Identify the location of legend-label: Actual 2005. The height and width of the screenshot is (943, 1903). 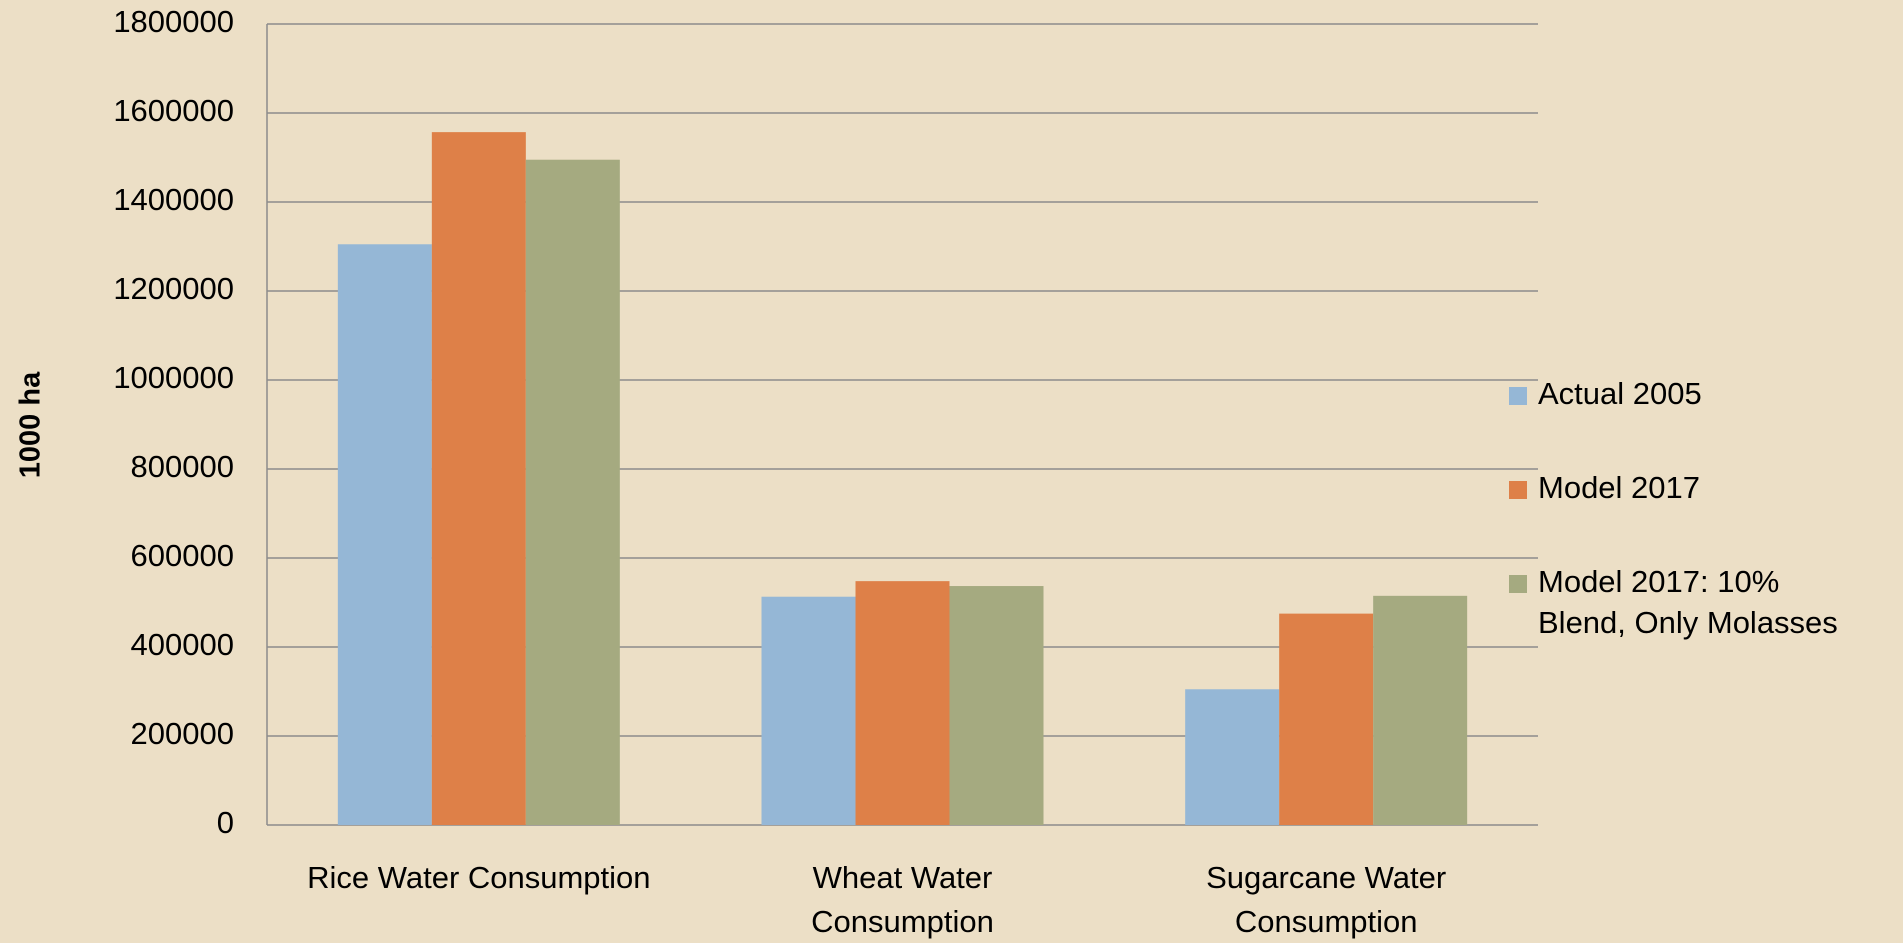
(1620, 393).